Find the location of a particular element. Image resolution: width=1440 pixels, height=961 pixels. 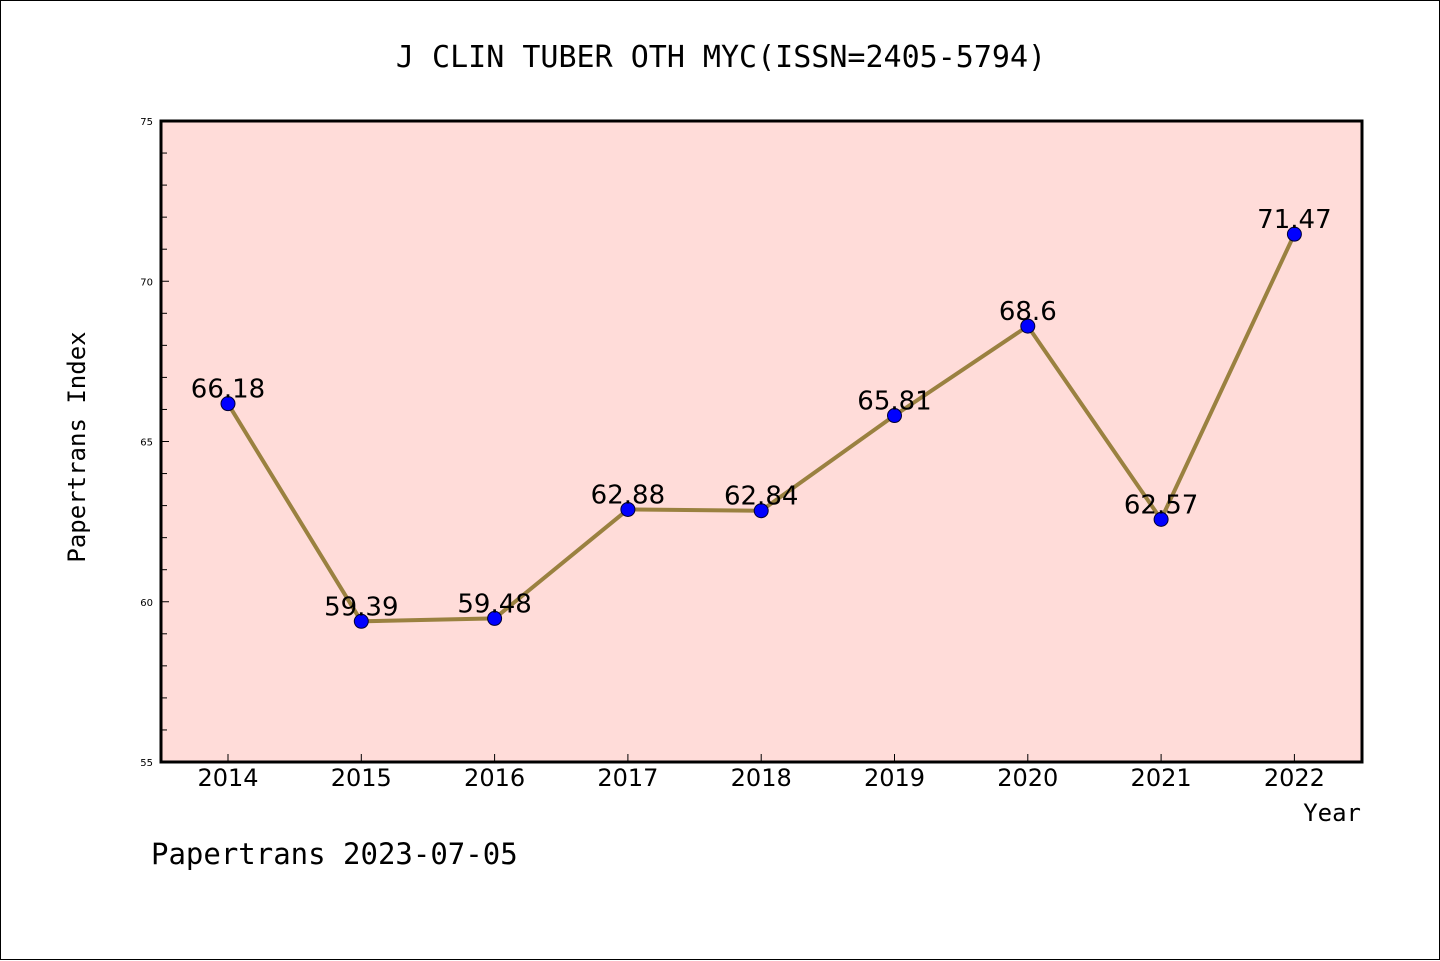

data-label: 66.18 is located at coordinates (228, 390).